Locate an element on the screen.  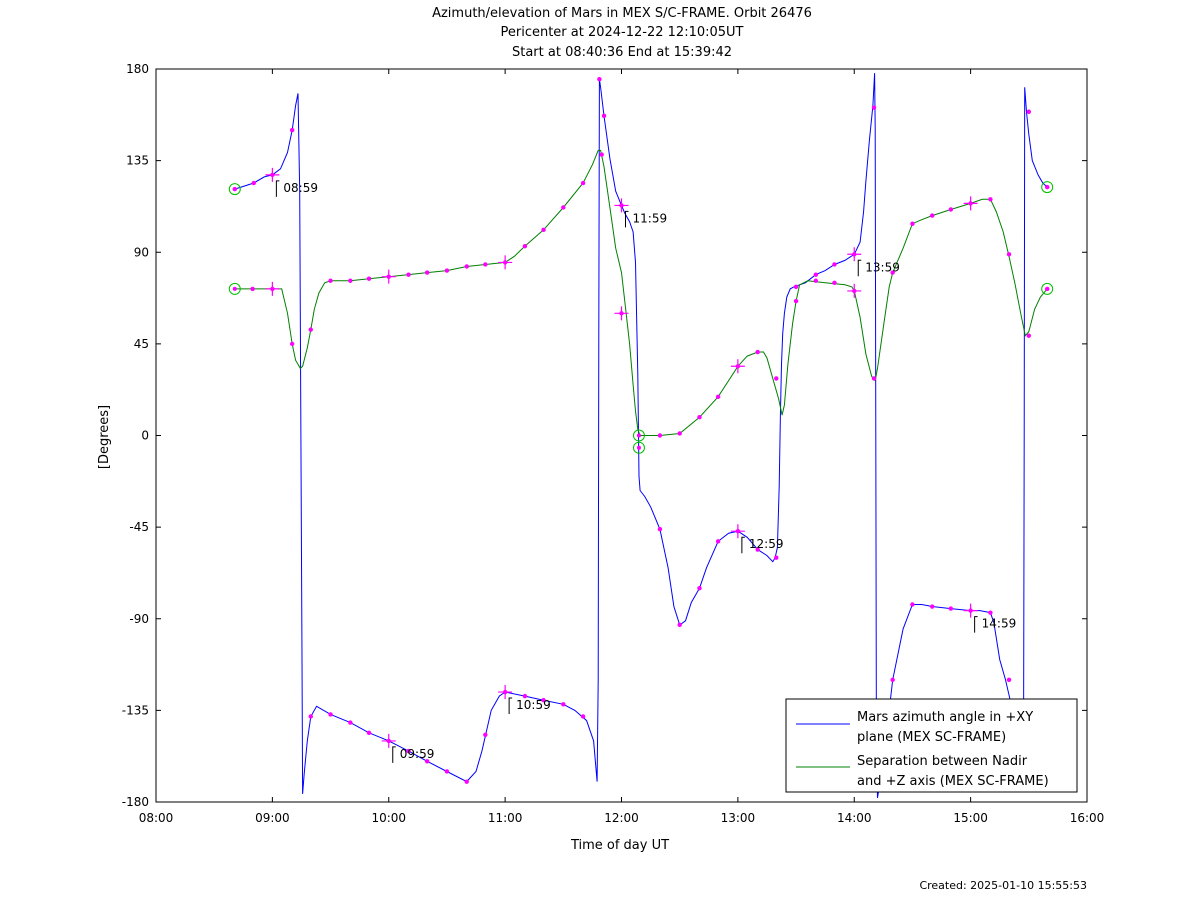
y-tick-label: -180 is located at coordinates (135, 802).